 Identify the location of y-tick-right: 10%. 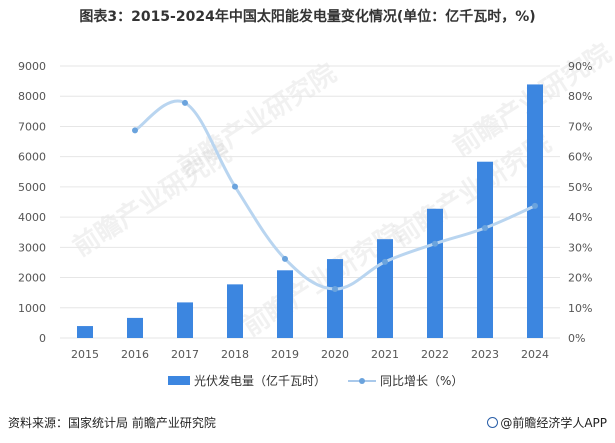
(580, 308).